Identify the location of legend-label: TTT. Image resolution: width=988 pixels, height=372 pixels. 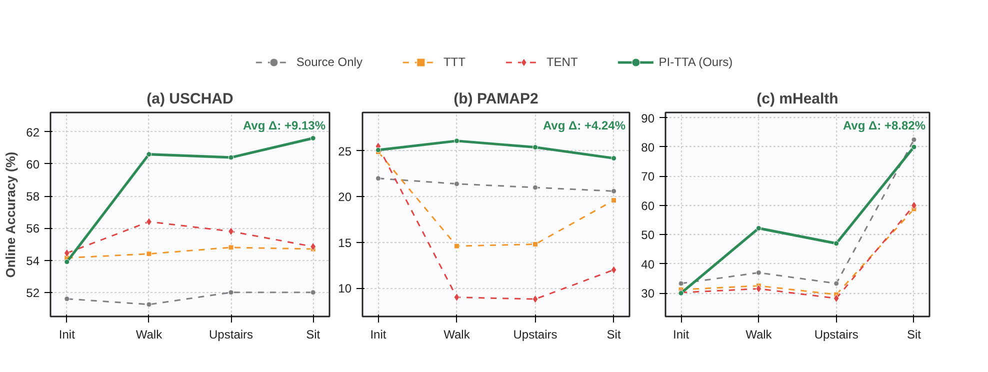
(454, 62).